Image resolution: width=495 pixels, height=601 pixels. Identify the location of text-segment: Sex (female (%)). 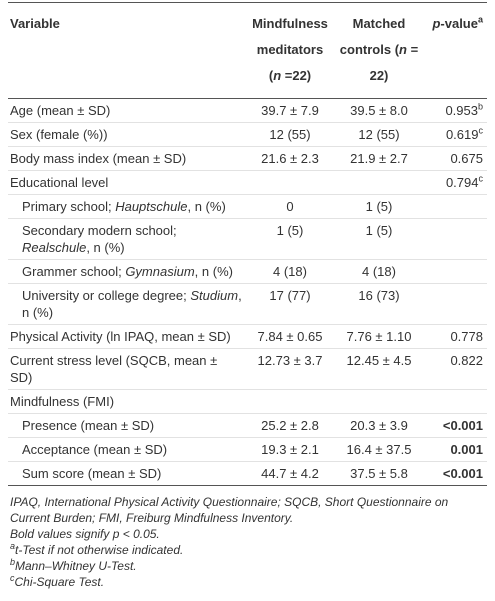
(59, 134).